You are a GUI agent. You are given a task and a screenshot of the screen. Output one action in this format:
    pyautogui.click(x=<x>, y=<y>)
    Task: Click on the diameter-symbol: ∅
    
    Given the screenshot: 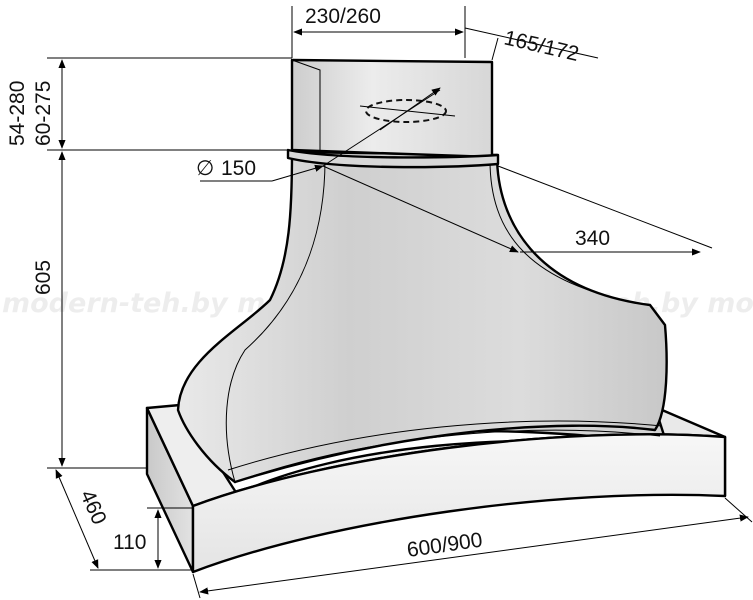 What is the action you would take?
    pyautogui.click(x=205, y=168)
    